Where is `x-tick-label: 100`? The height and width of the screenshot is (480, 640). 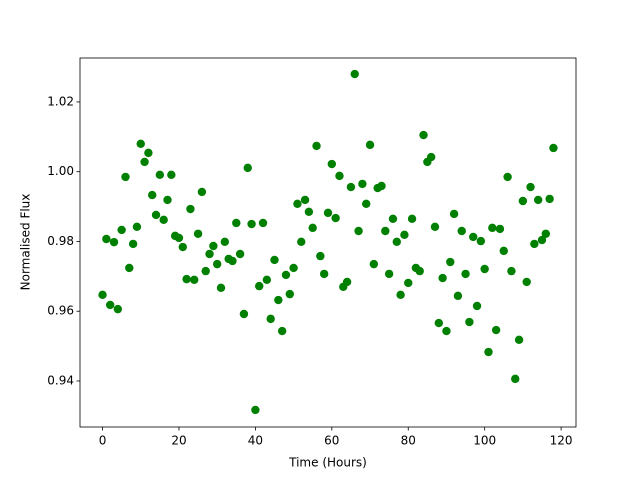 x-tick-label: 100 is located at coordinates (484, 441).